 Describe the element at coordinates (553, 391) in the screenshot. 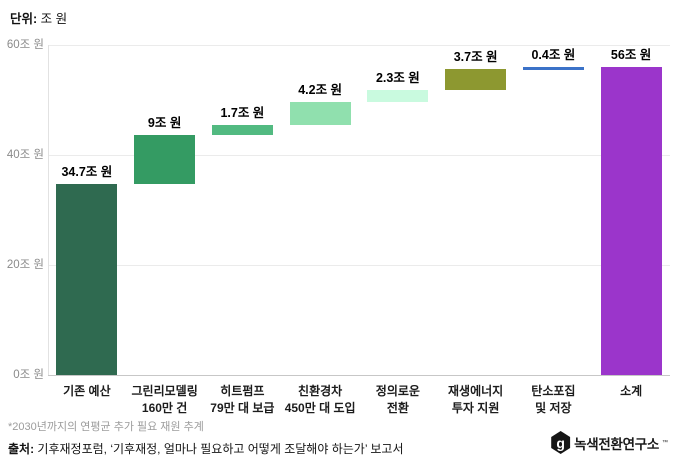

I see `x-axis-category-line: 탄소포집` at that location.